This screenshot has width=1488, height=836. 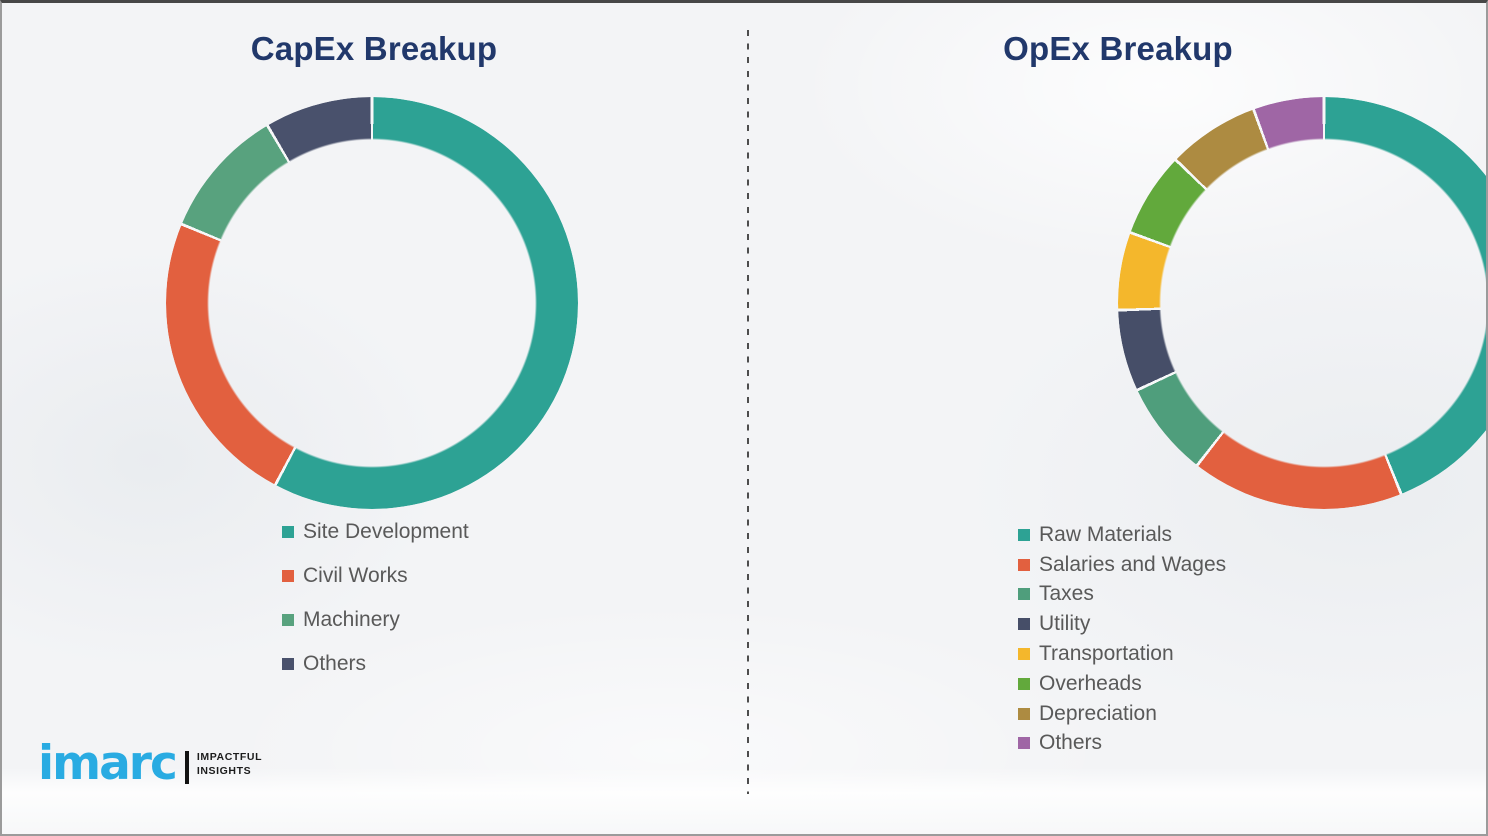 I want to click on legend-item: Salaries and Wages, so click(x=1122, y=565).